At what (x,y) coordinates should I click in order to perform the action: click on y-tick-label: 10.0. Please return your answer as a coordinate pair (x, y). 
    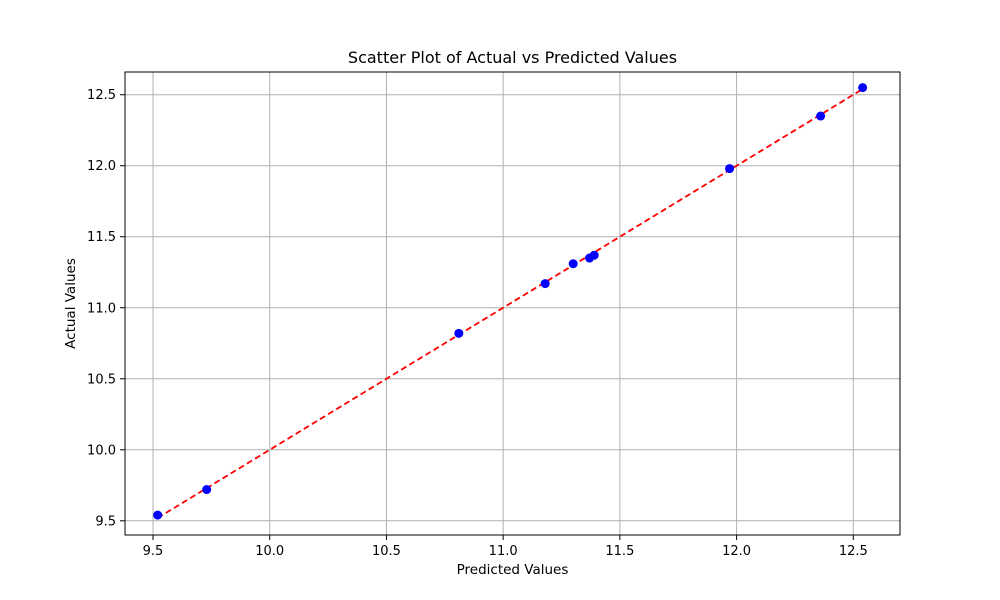
    Looking at the image, I should click on (101, 450).